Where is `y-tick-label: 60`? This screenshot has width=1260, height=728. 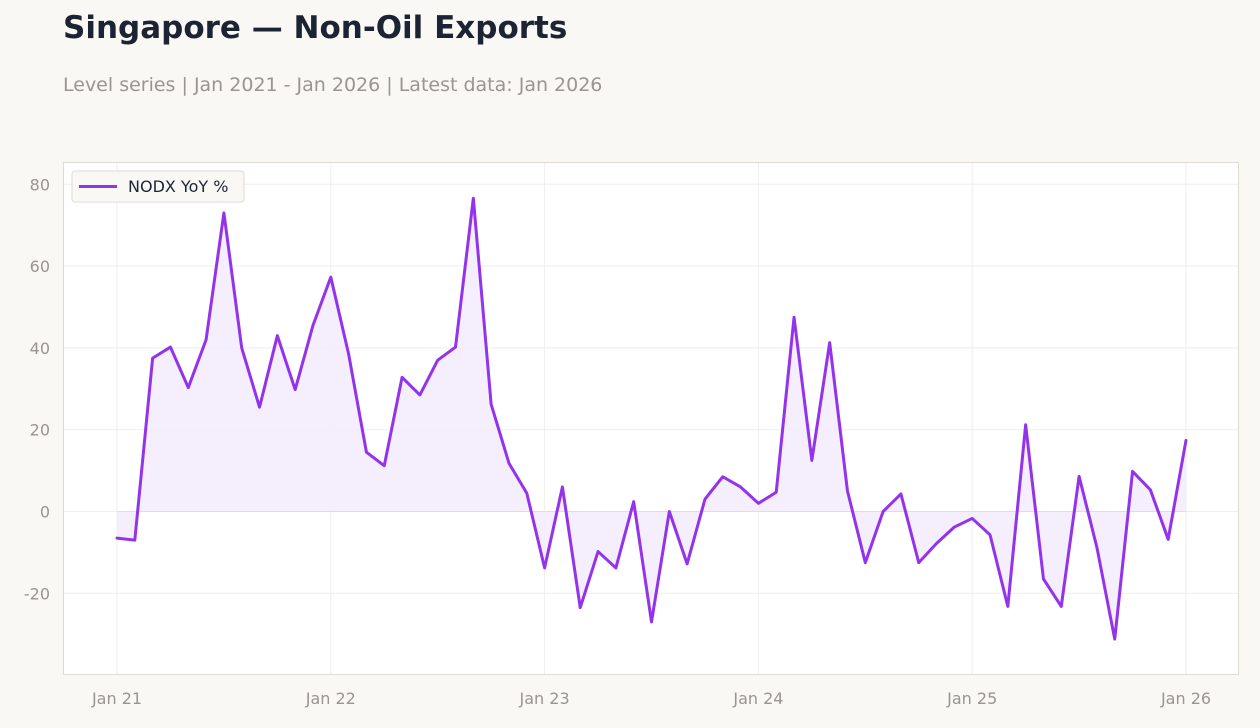
y-tick-label: 60 is located at coordinates (40, 266).